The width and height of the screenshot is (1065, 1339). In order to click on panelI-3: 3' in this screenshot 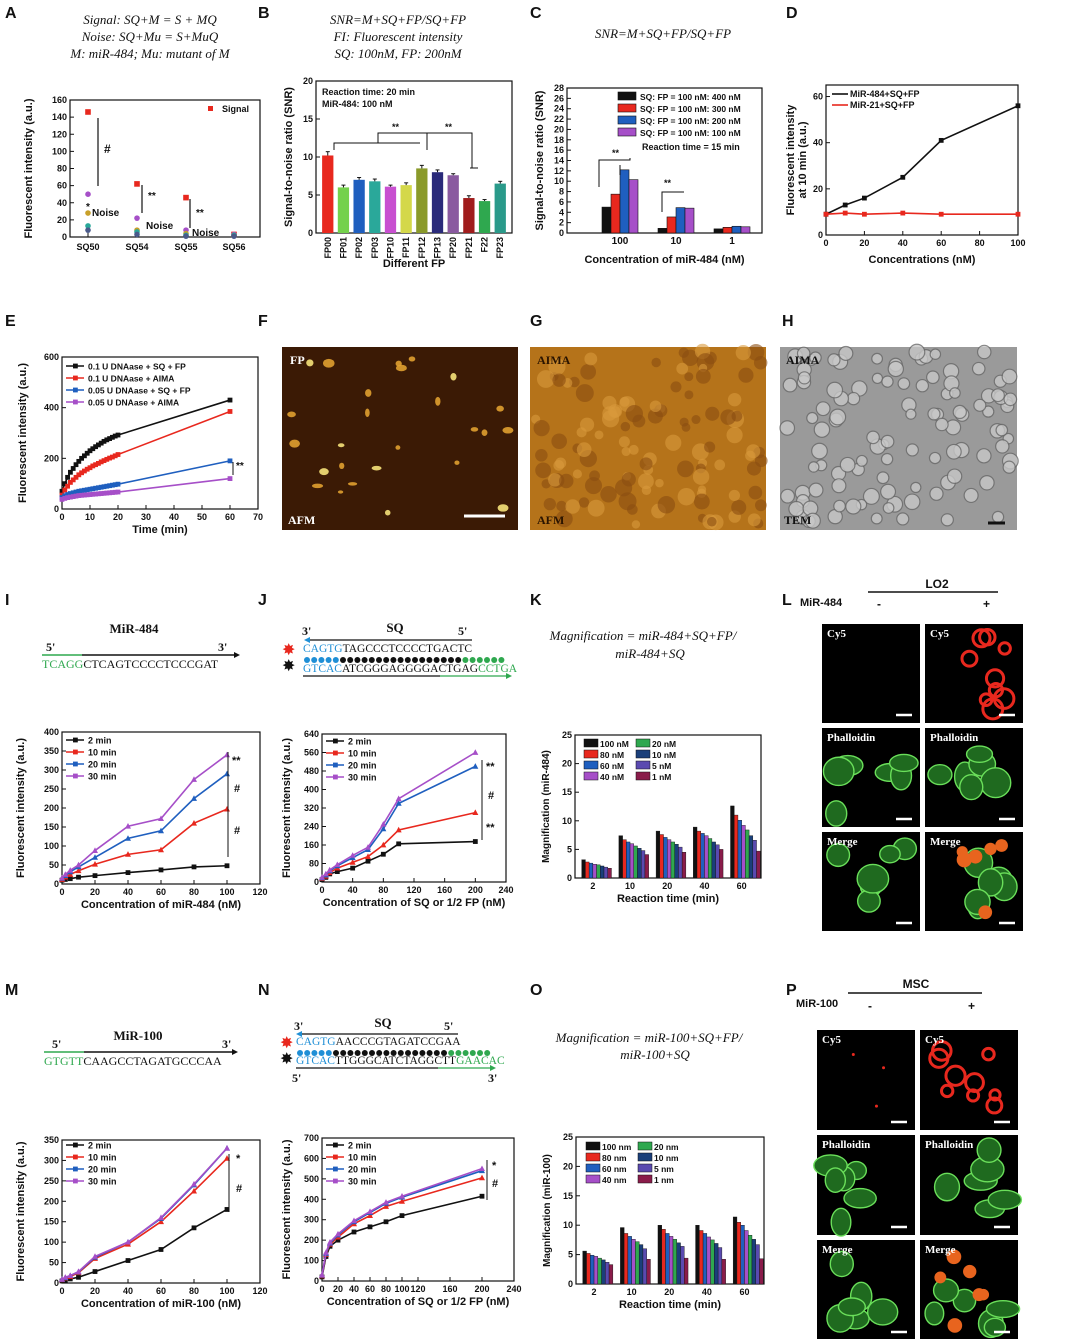, I will do `click(222, 647)`.